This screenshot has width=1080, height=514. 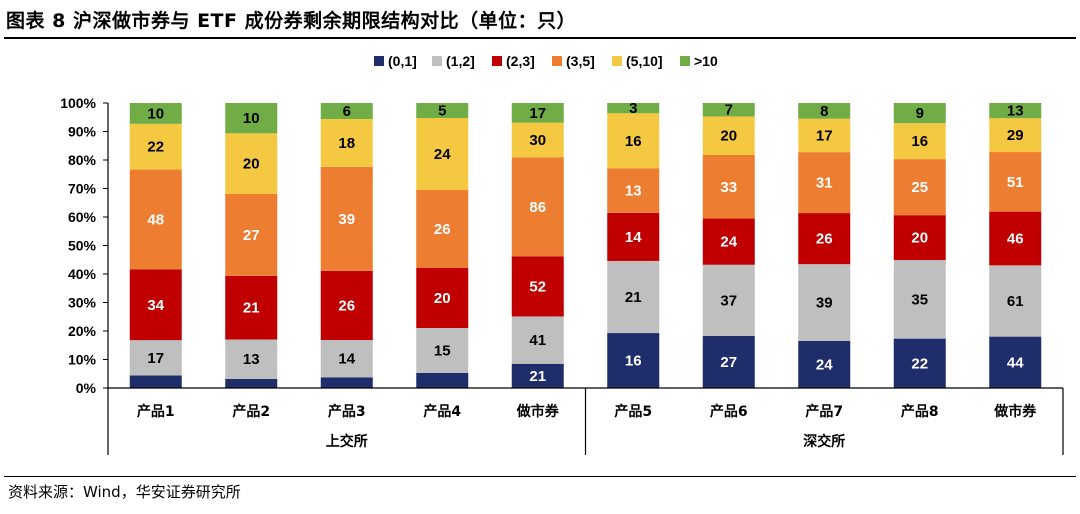 I want to click on data-label: 5, so click(x=442, y=111).